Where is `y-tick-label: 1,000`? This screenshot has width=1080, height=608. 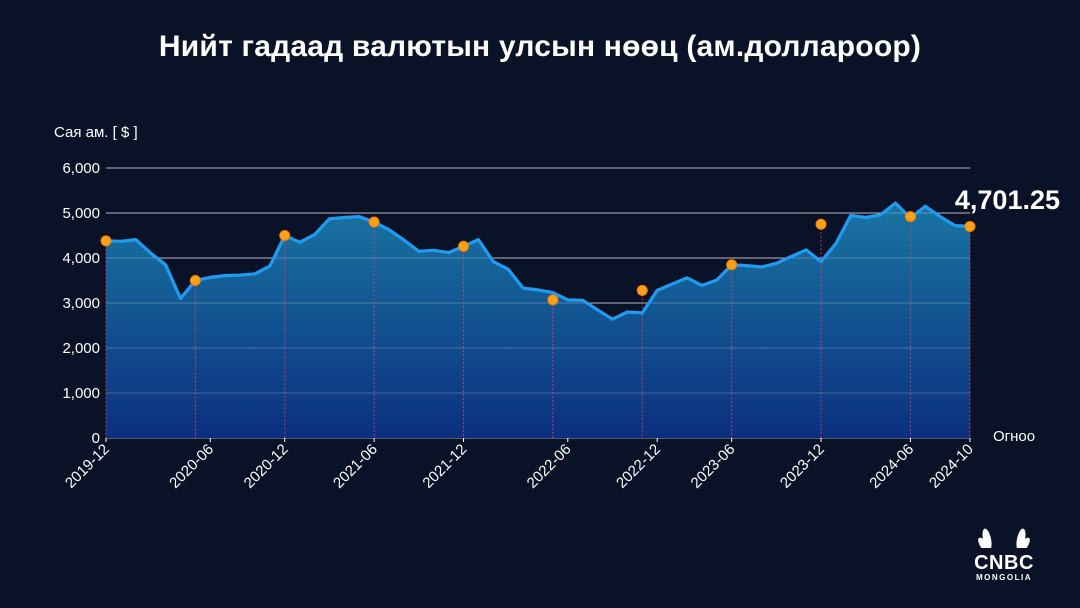
y-tick-label: 1,000 is located at coordinates (81, 393).